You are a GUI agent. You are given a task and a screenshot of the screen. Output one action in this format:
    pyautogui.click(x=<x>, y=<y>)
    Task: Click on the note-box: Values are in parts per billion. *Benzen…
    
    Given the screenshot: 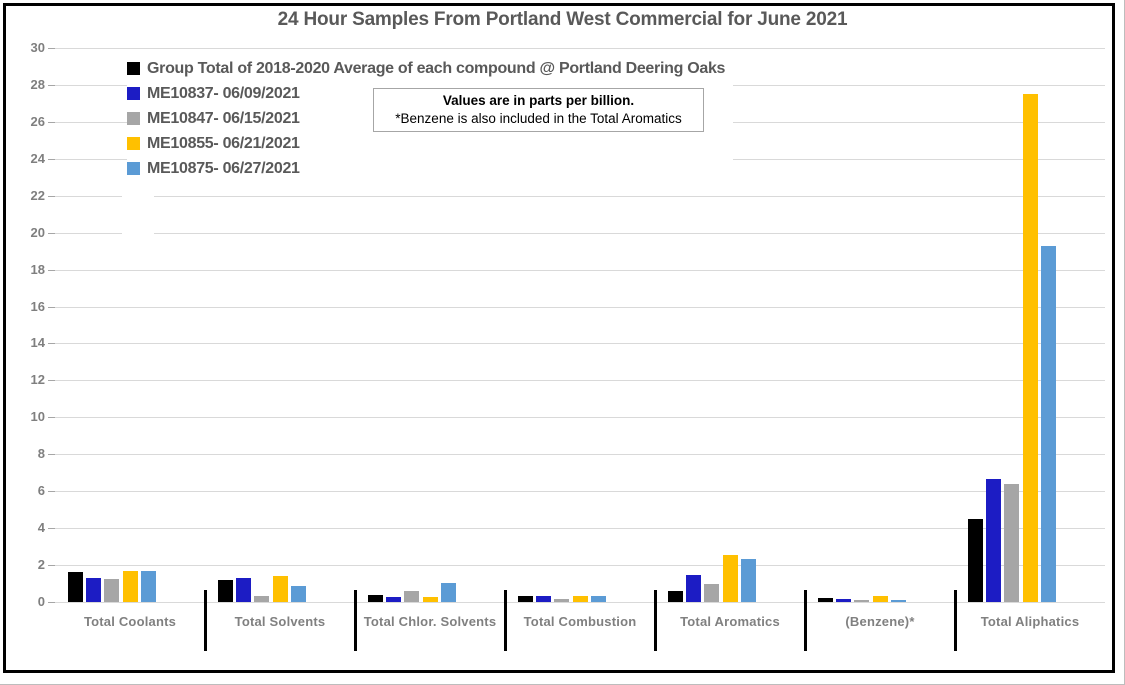 What is the action you would take?
    pyautogui.click(x=538, y=110)
    